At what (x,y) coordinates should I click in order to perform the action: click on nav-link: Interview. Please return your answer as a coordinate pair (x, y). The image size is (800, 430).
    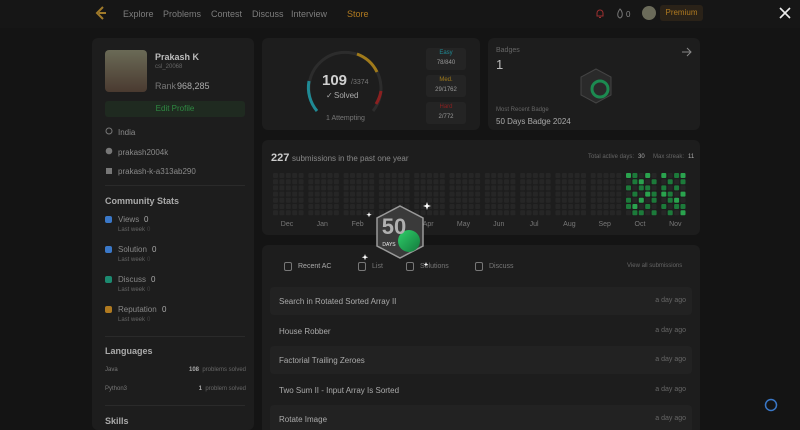
    Looking at the image, I should click on (309, 14).